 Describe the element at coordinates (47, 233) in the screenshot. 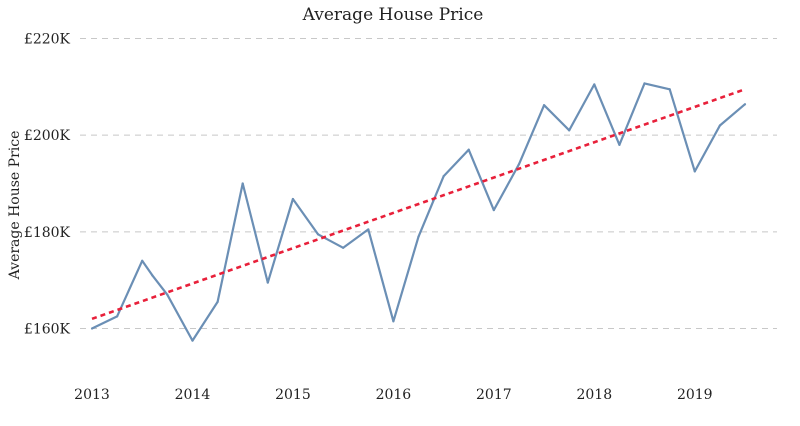

I see `y-tick-label: £180K` at that location.